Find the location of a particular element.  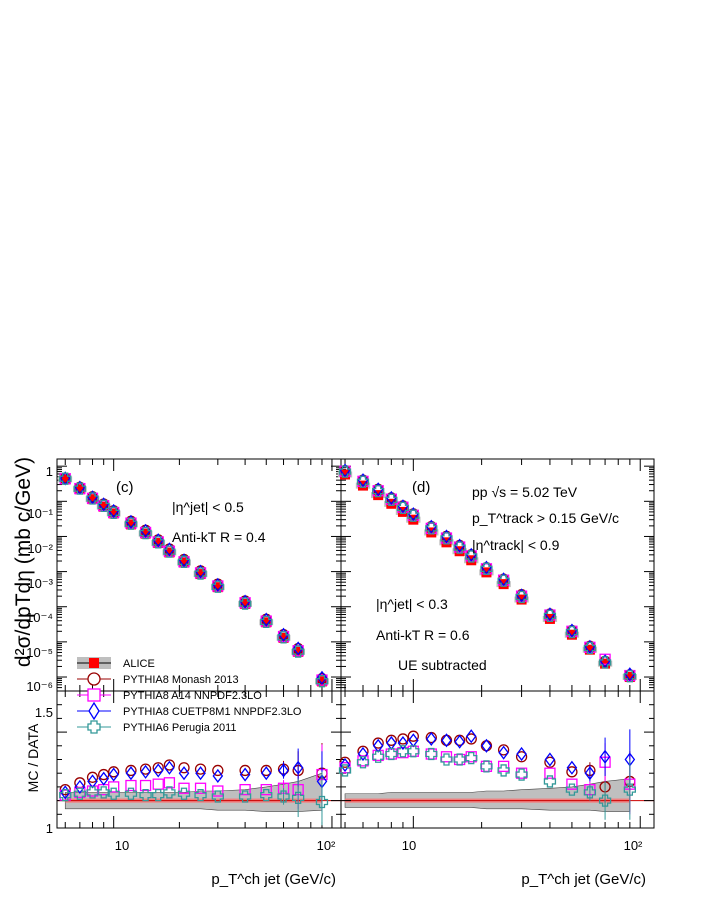

legend-alice-marker is located at coordinates (94, 663).